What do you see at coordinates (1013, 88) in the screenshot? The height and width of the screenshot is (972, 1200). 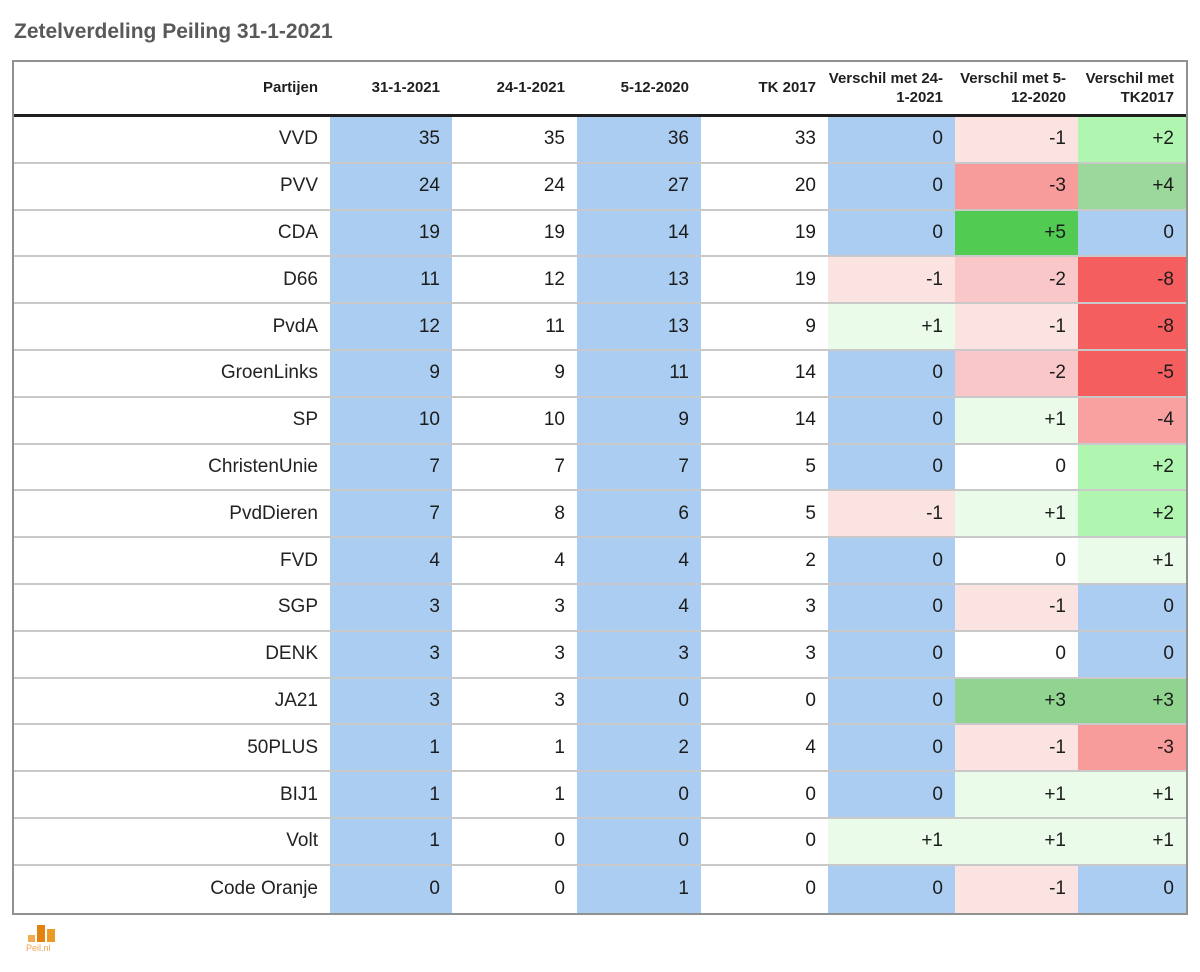 I see `column-header-verschil-met-5-12-2020: Verschil met 5-12-2020` at bounding box center [1013, 88].